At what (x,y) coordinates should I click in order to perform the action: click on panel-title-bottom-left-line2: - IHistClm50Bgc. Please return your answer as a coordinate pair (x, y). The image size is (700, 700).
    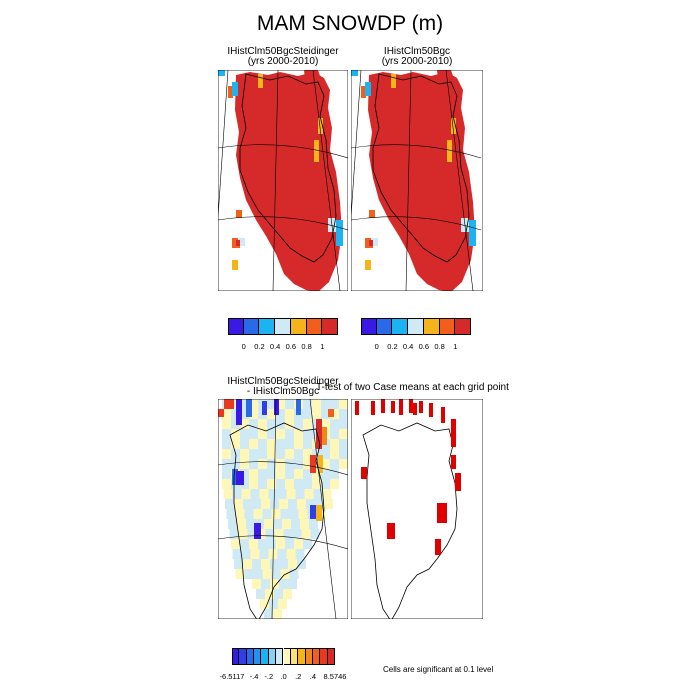
    Looking at the image, I should click on (283, 391).